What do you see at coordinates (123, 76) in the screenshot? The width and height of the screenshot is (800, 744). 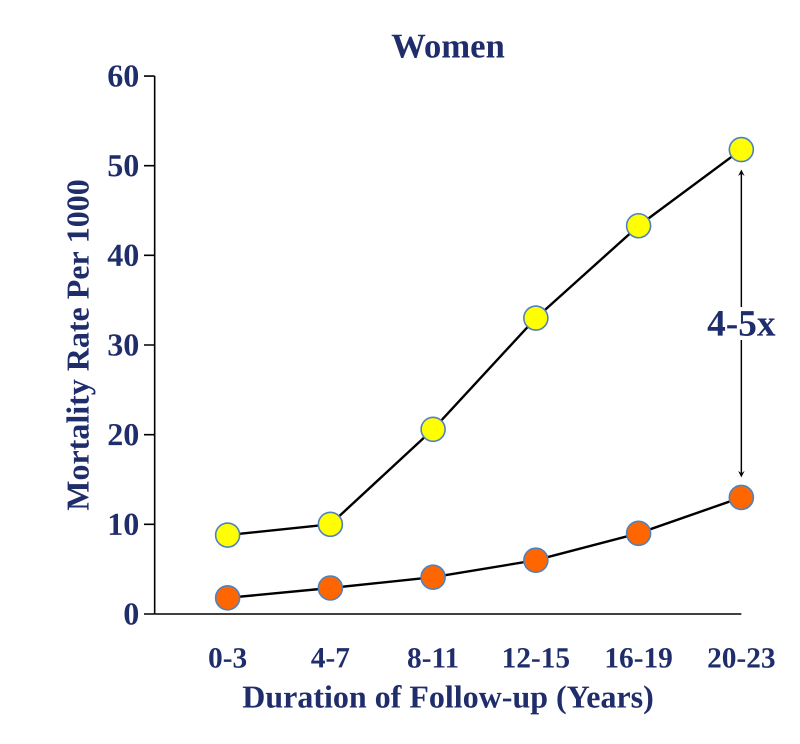 I see `y-tick-label: 60` at bounding box center [123, 76].